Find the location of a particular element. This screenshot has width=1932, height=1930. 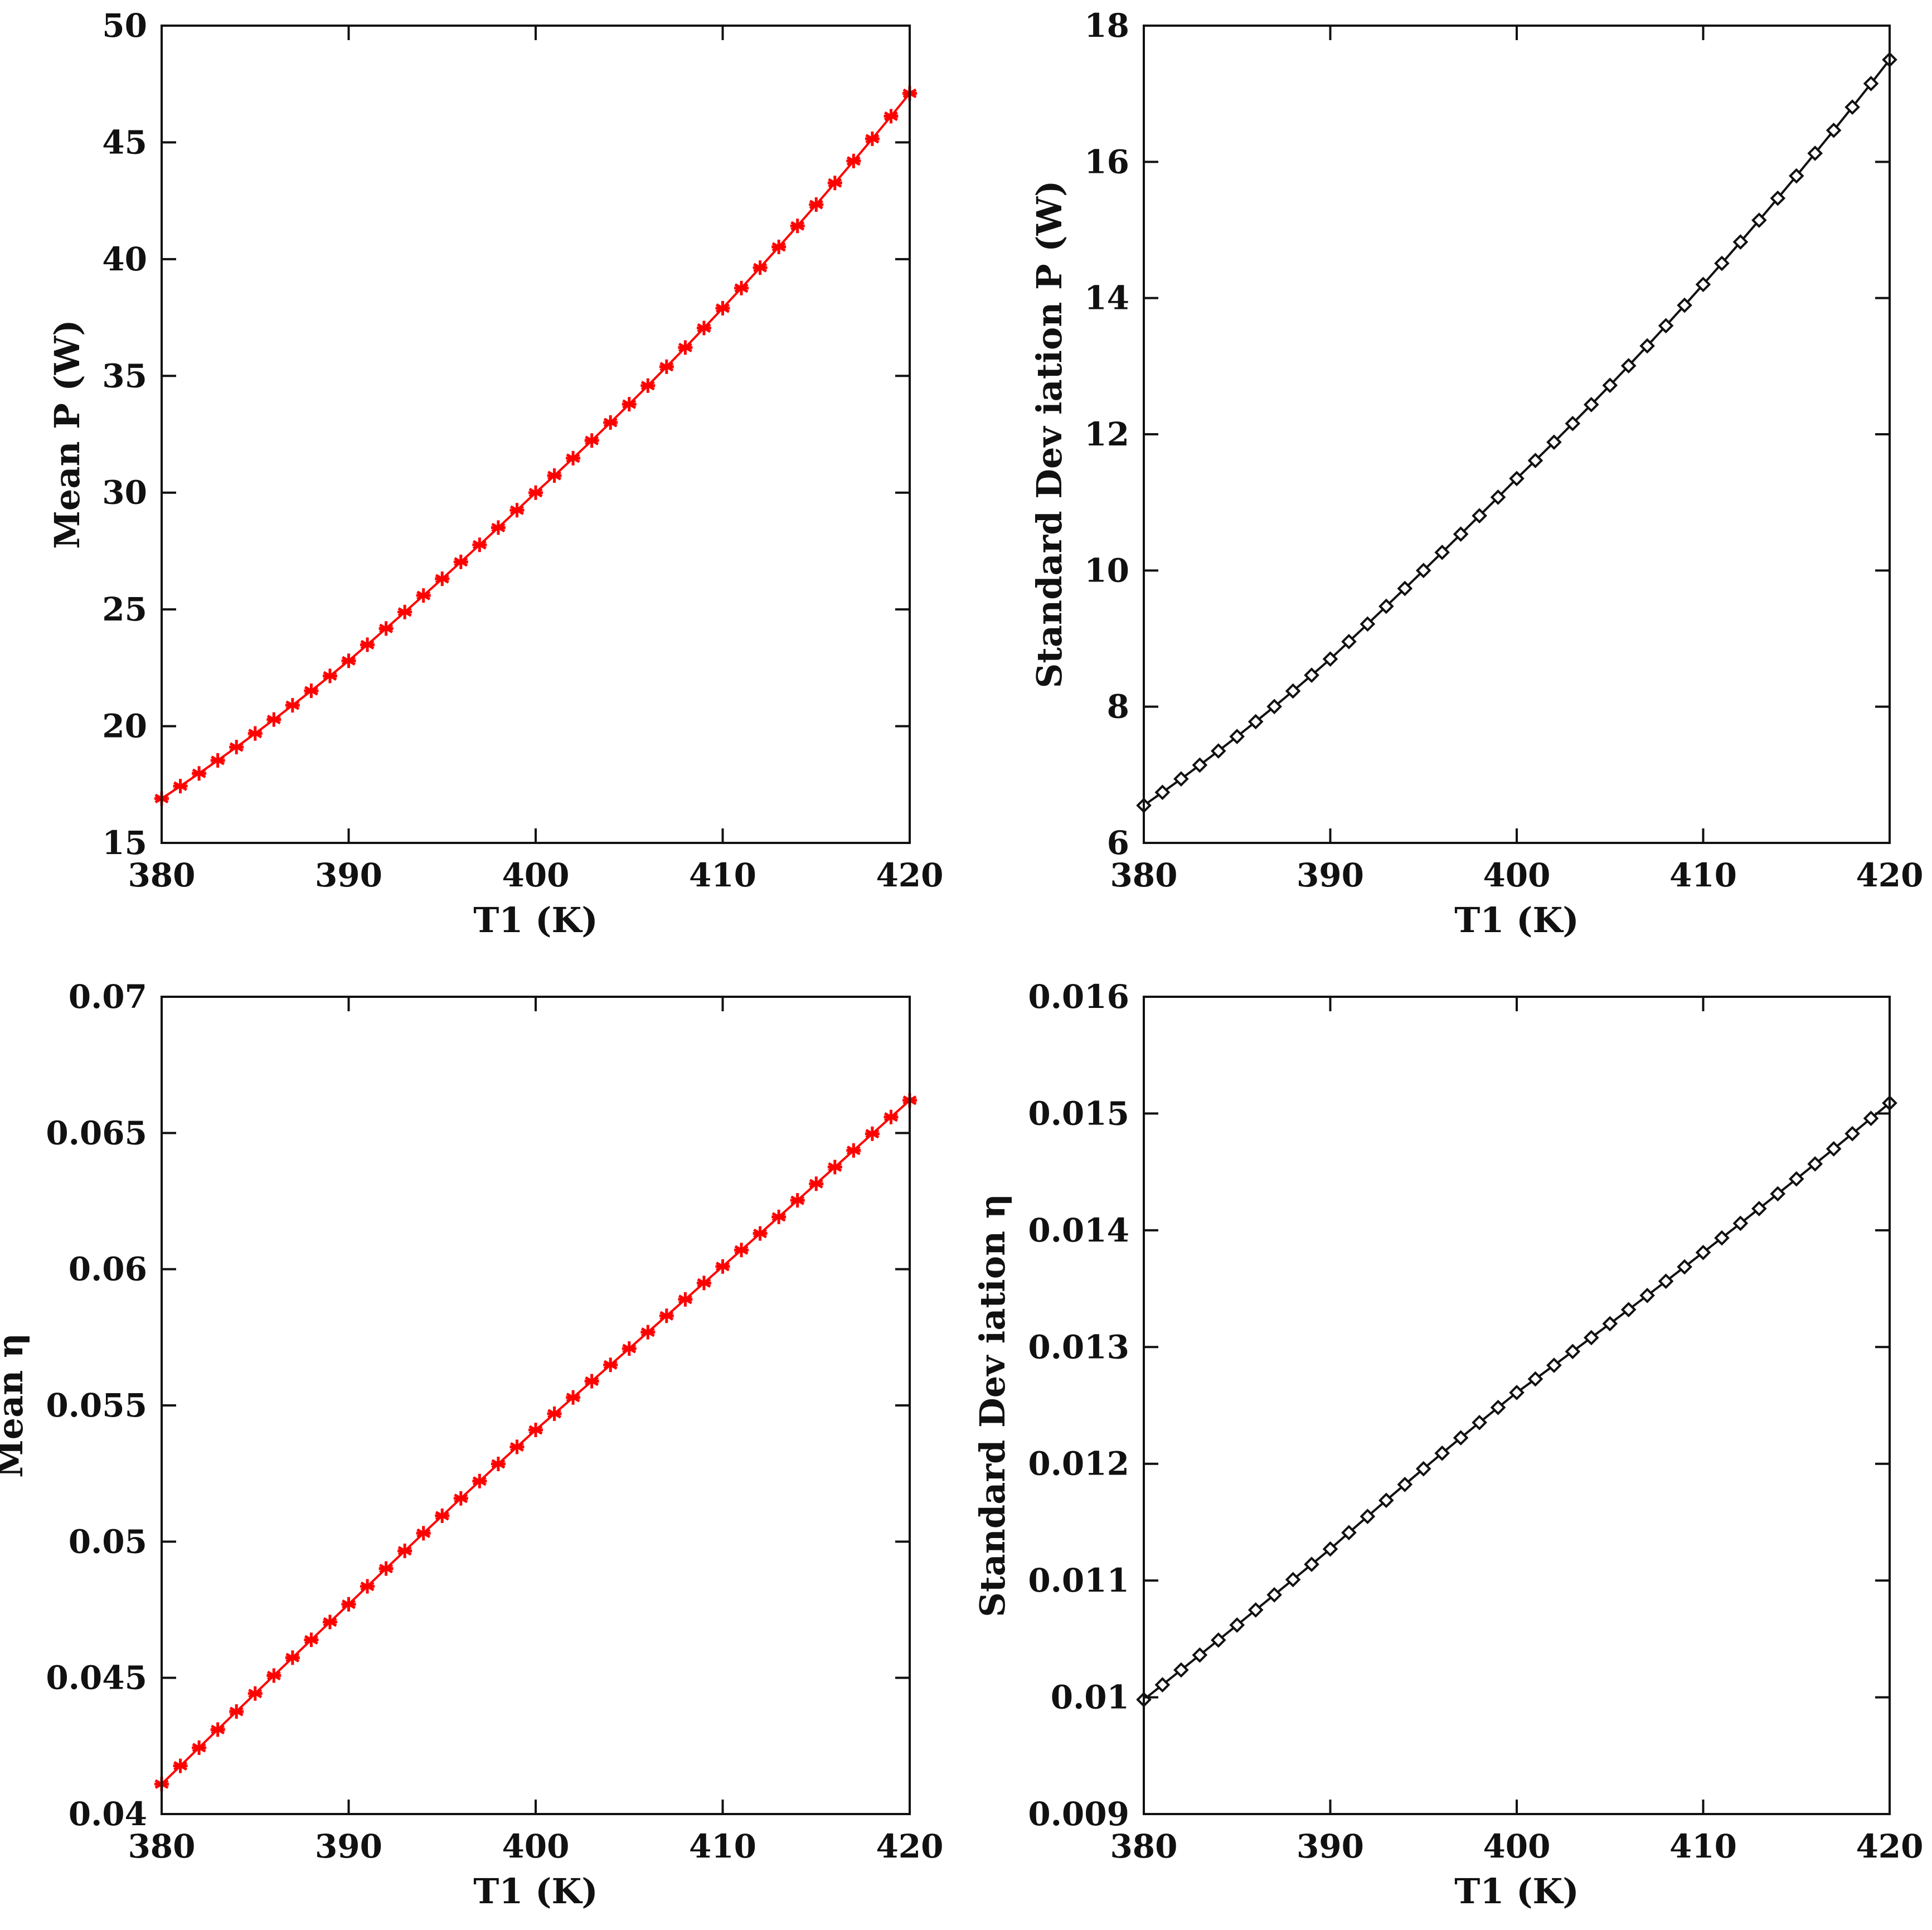

y-tick-label: 0.045 is located at coordinates (96, 1678).